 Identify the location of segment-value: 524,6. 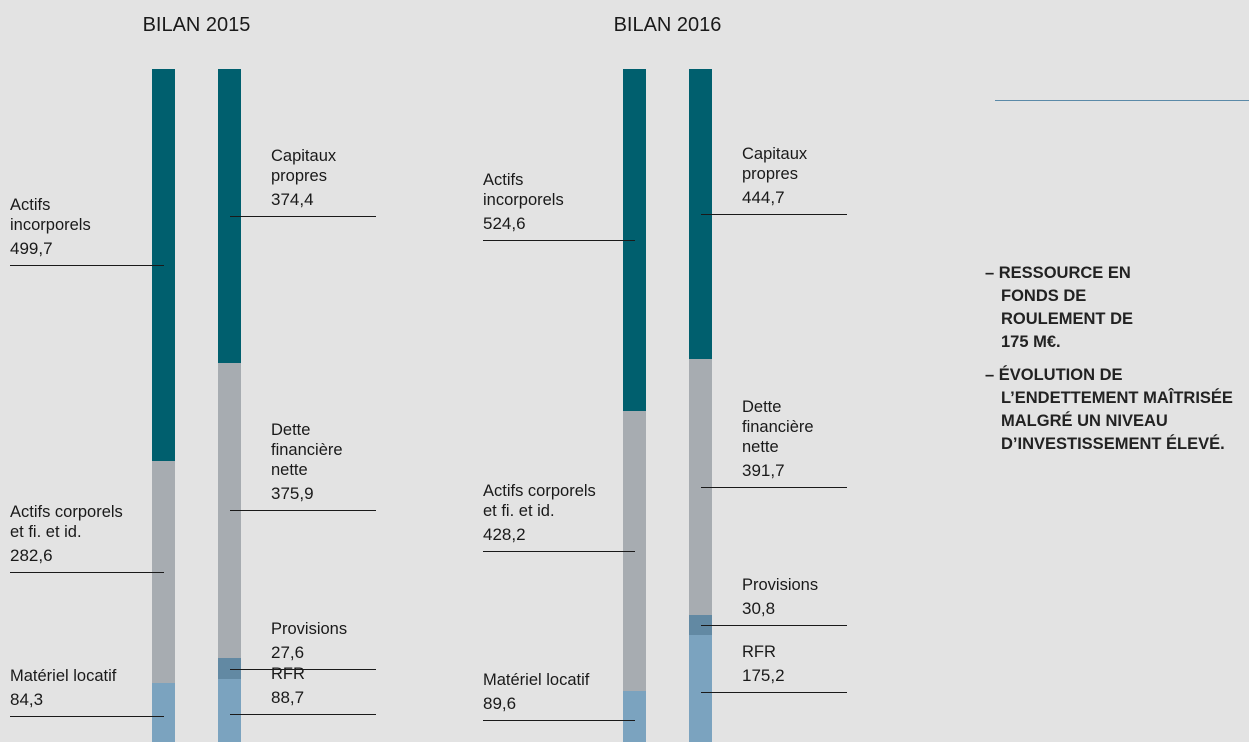
(504, 224).